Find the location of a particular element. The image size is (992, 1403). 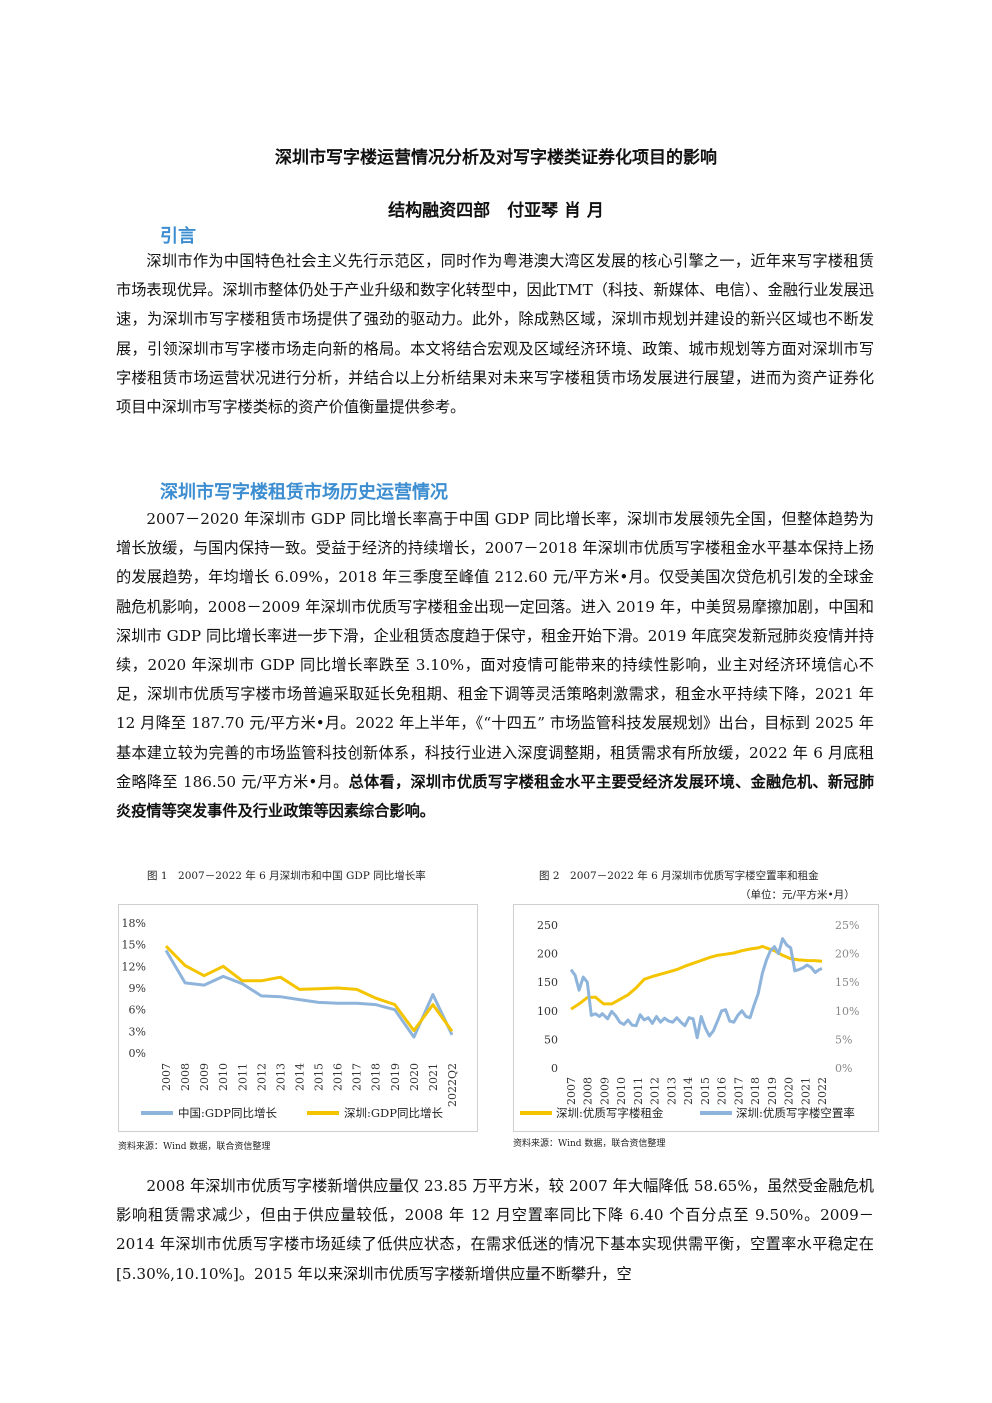

x-tick-label: 2022 is located at coordinates (822, 1091).